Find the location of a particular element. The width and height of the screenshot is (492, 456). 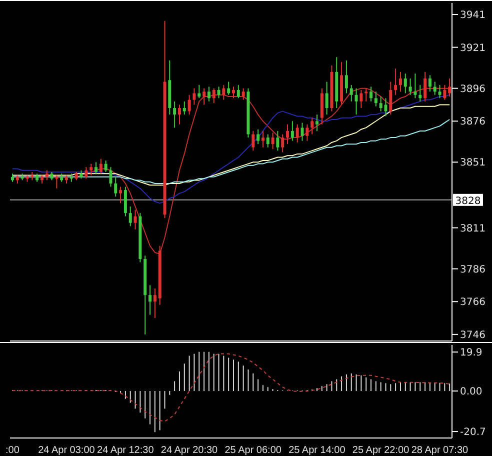

y-tick-label: 0.00 is located at coordinates (471, 392).